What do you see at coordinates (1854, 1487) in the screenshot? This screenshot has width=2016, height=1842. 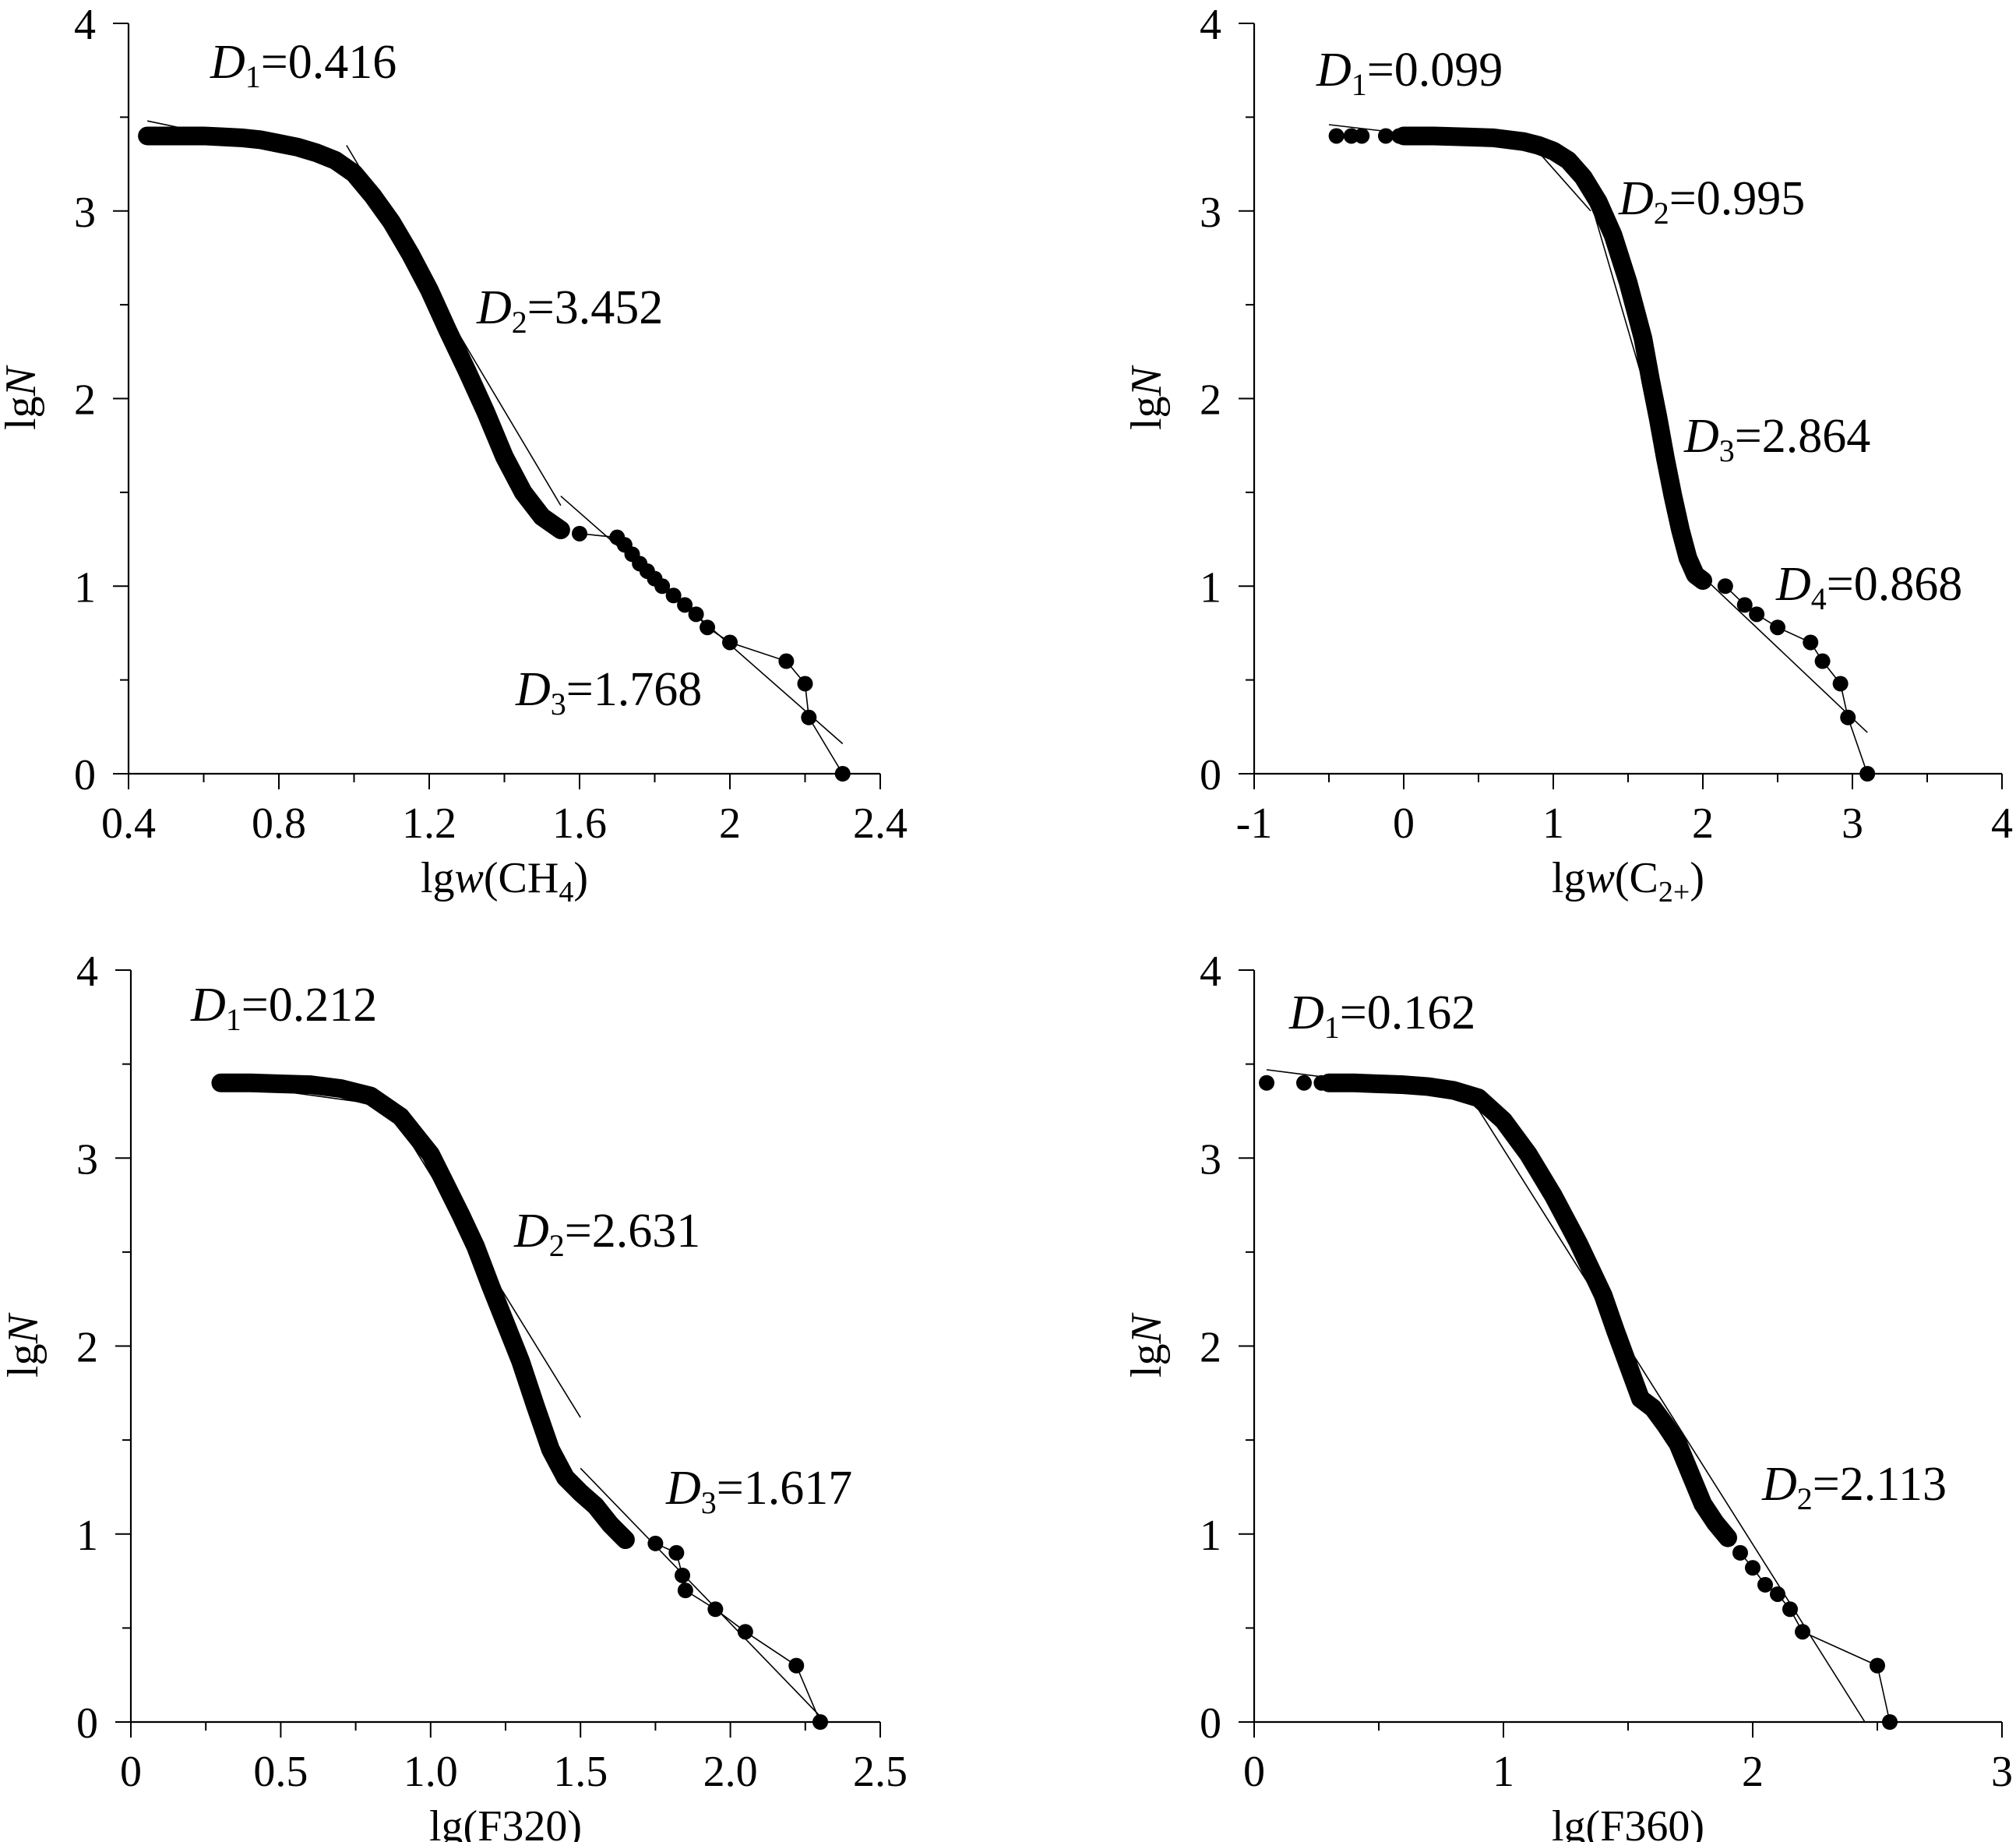 I see `f360-annotation-d2: D2=2.113` at bounding box center [1854, 1487].